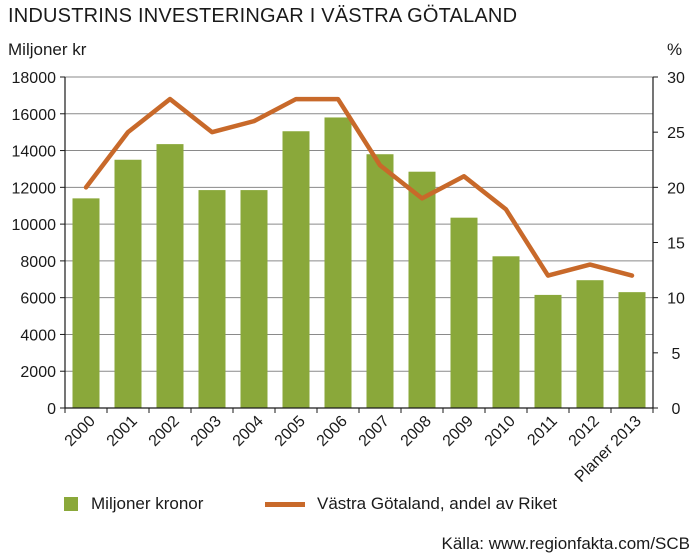 This screenshot has height=559, width=700. Describe the element at coordinates (676, 244) in the screenshot. I see `y2-tick-label: 15` at that location.